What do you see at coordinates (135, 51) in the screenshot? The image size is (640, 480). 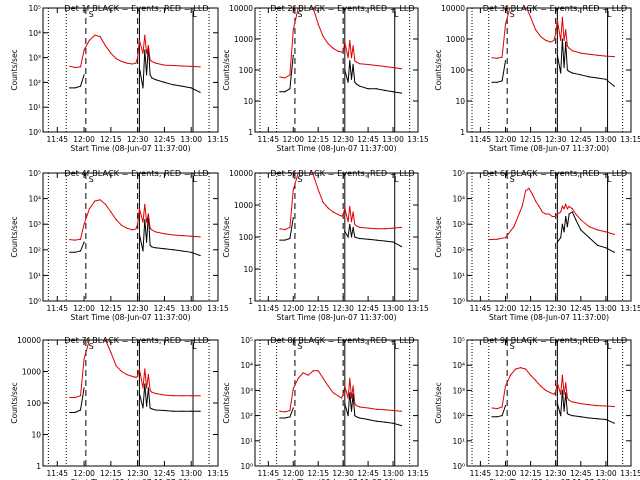 I see `series-lld-line` at bounding box center [135, 51].